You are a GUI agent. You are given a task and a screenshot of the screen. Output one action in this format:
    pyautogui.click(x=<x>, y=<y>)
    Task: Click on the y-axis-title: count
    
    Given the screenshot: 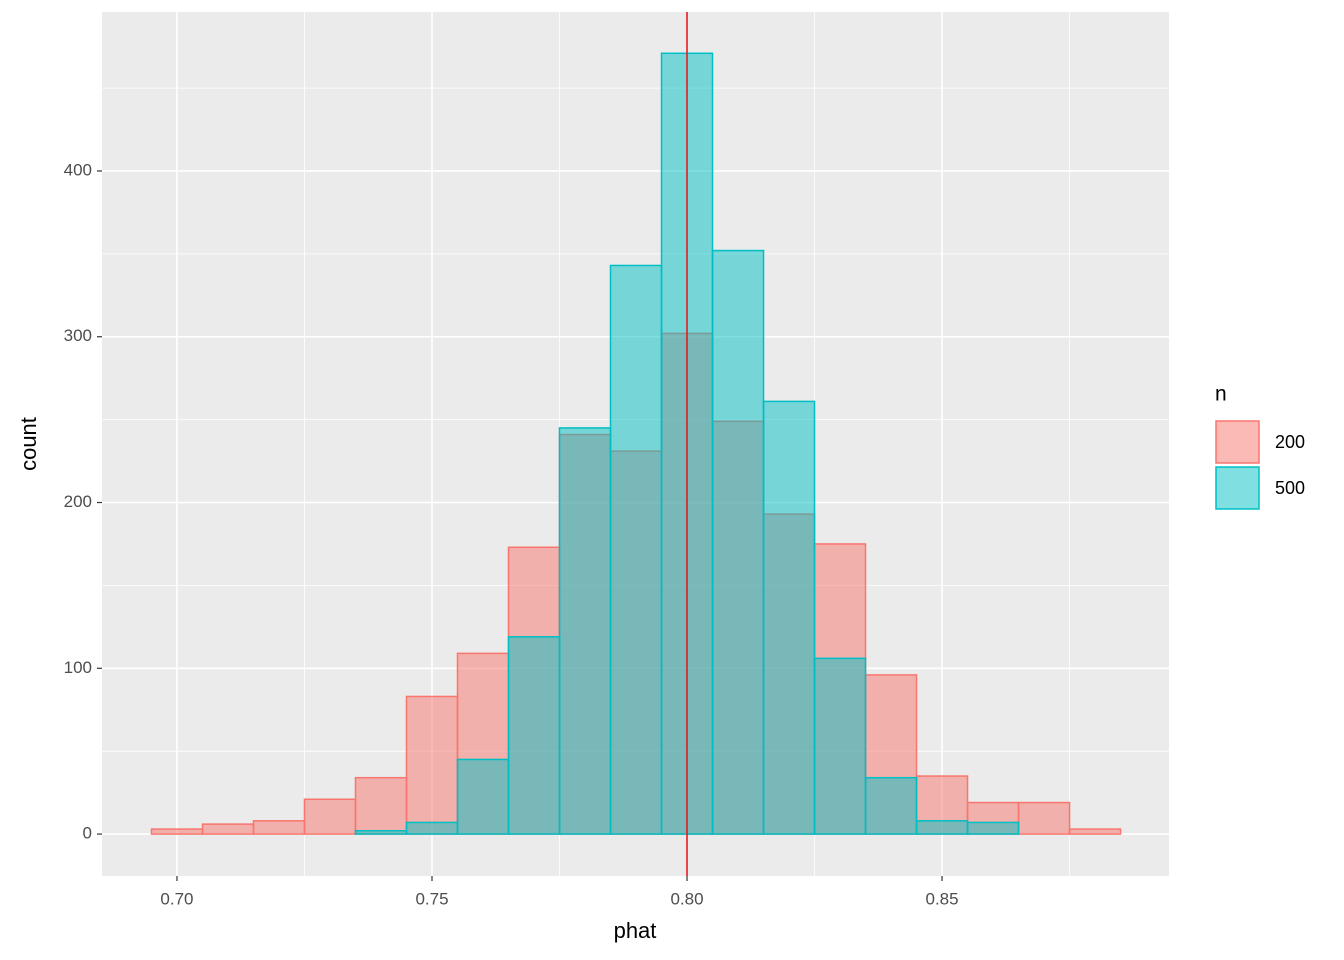 What is the action you would take?
    pyautogui.click(x=28, y=444)
    